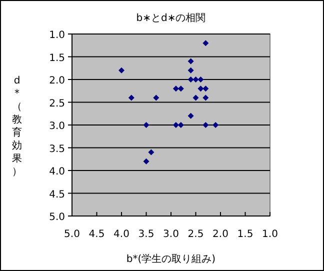 The width and height of the screenshot is (324, 271). I want to click on chart-title: b∗とd∗の相関, so click(171, 18).